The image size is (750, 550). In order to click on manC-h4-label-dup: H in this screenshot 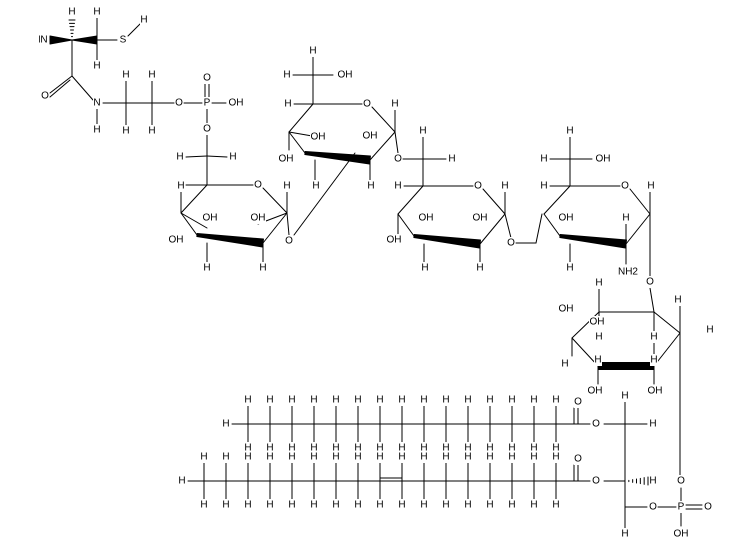, I will do `click(397, 186)`.